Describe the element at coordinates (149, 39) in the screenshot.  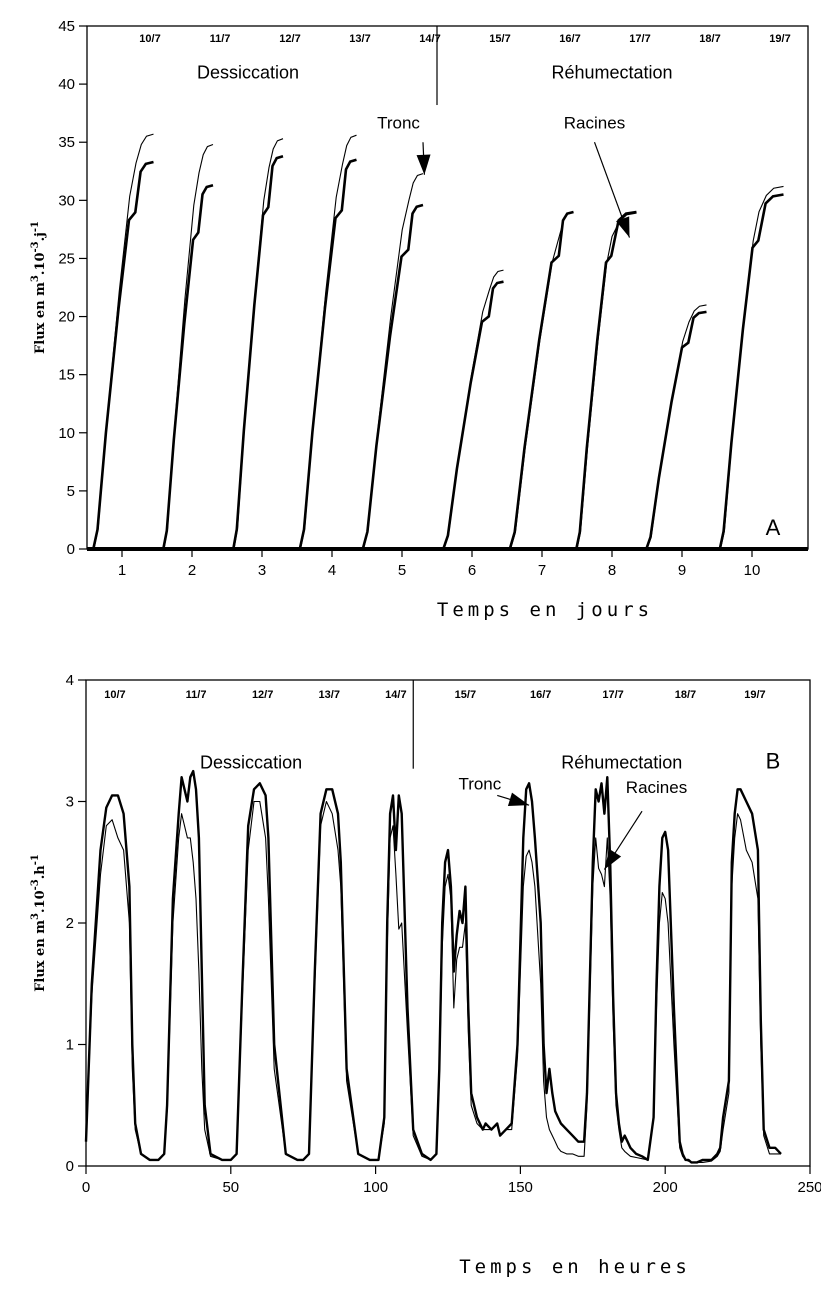
I see `date-label-a: 10/7` at that location.